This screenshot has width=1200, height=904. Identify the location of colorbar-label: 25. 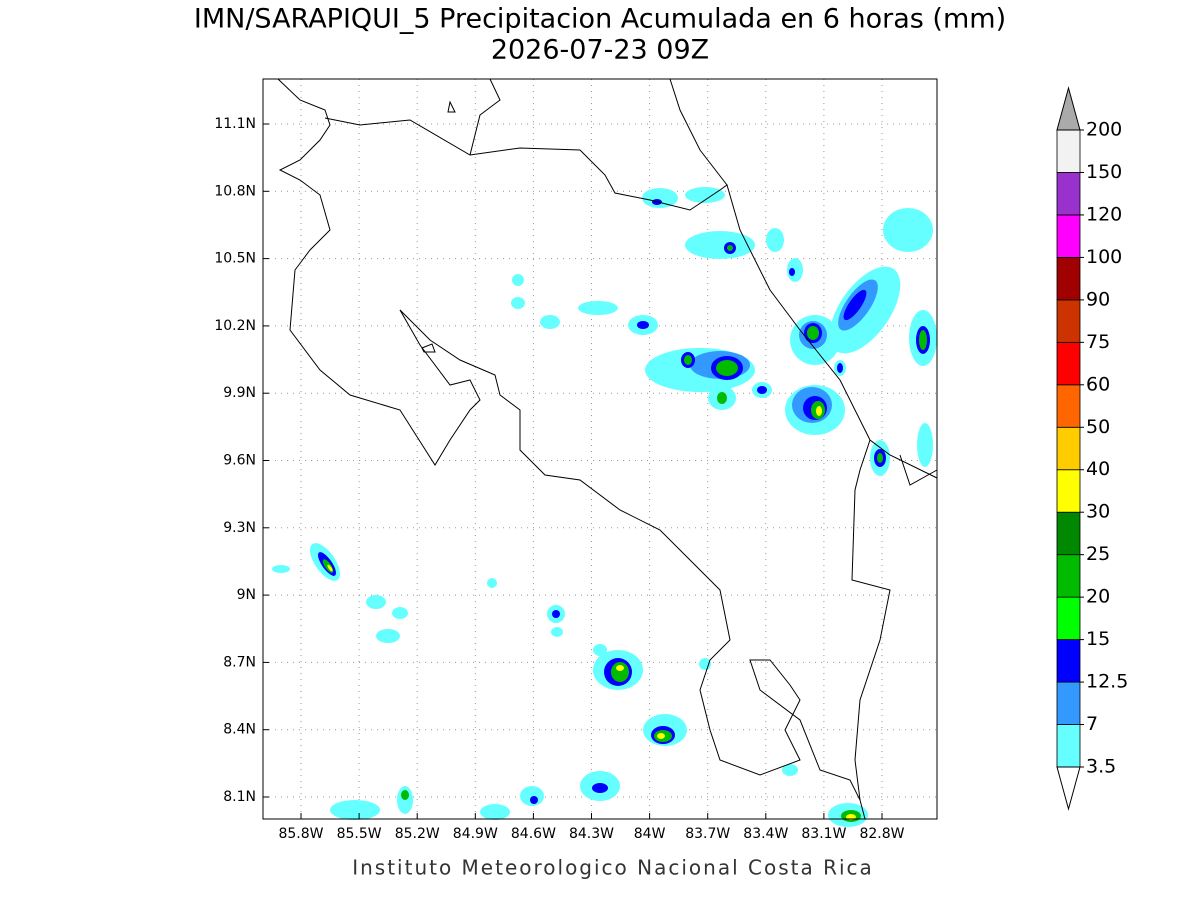
(1098, 554).